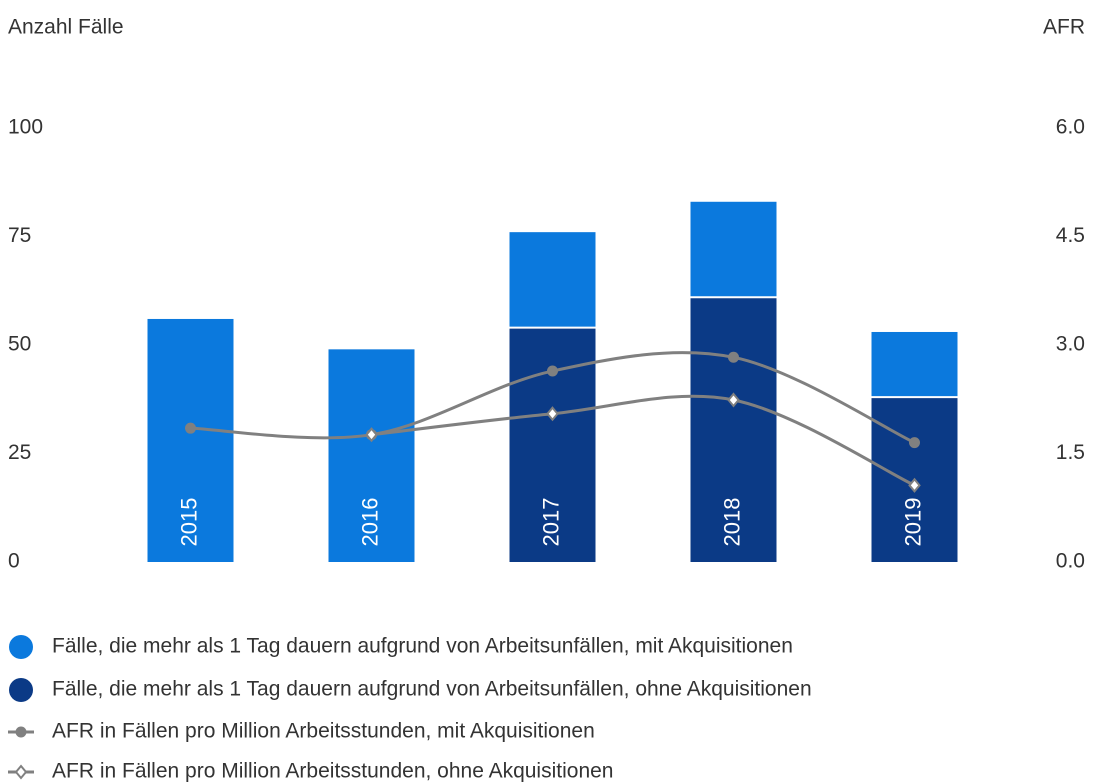 The height and width of the screenshot is (783, 1093). Describe the element at coordinates (1064, 27) in the screenshot. I see `y2-axis-label: AFR` at that location.